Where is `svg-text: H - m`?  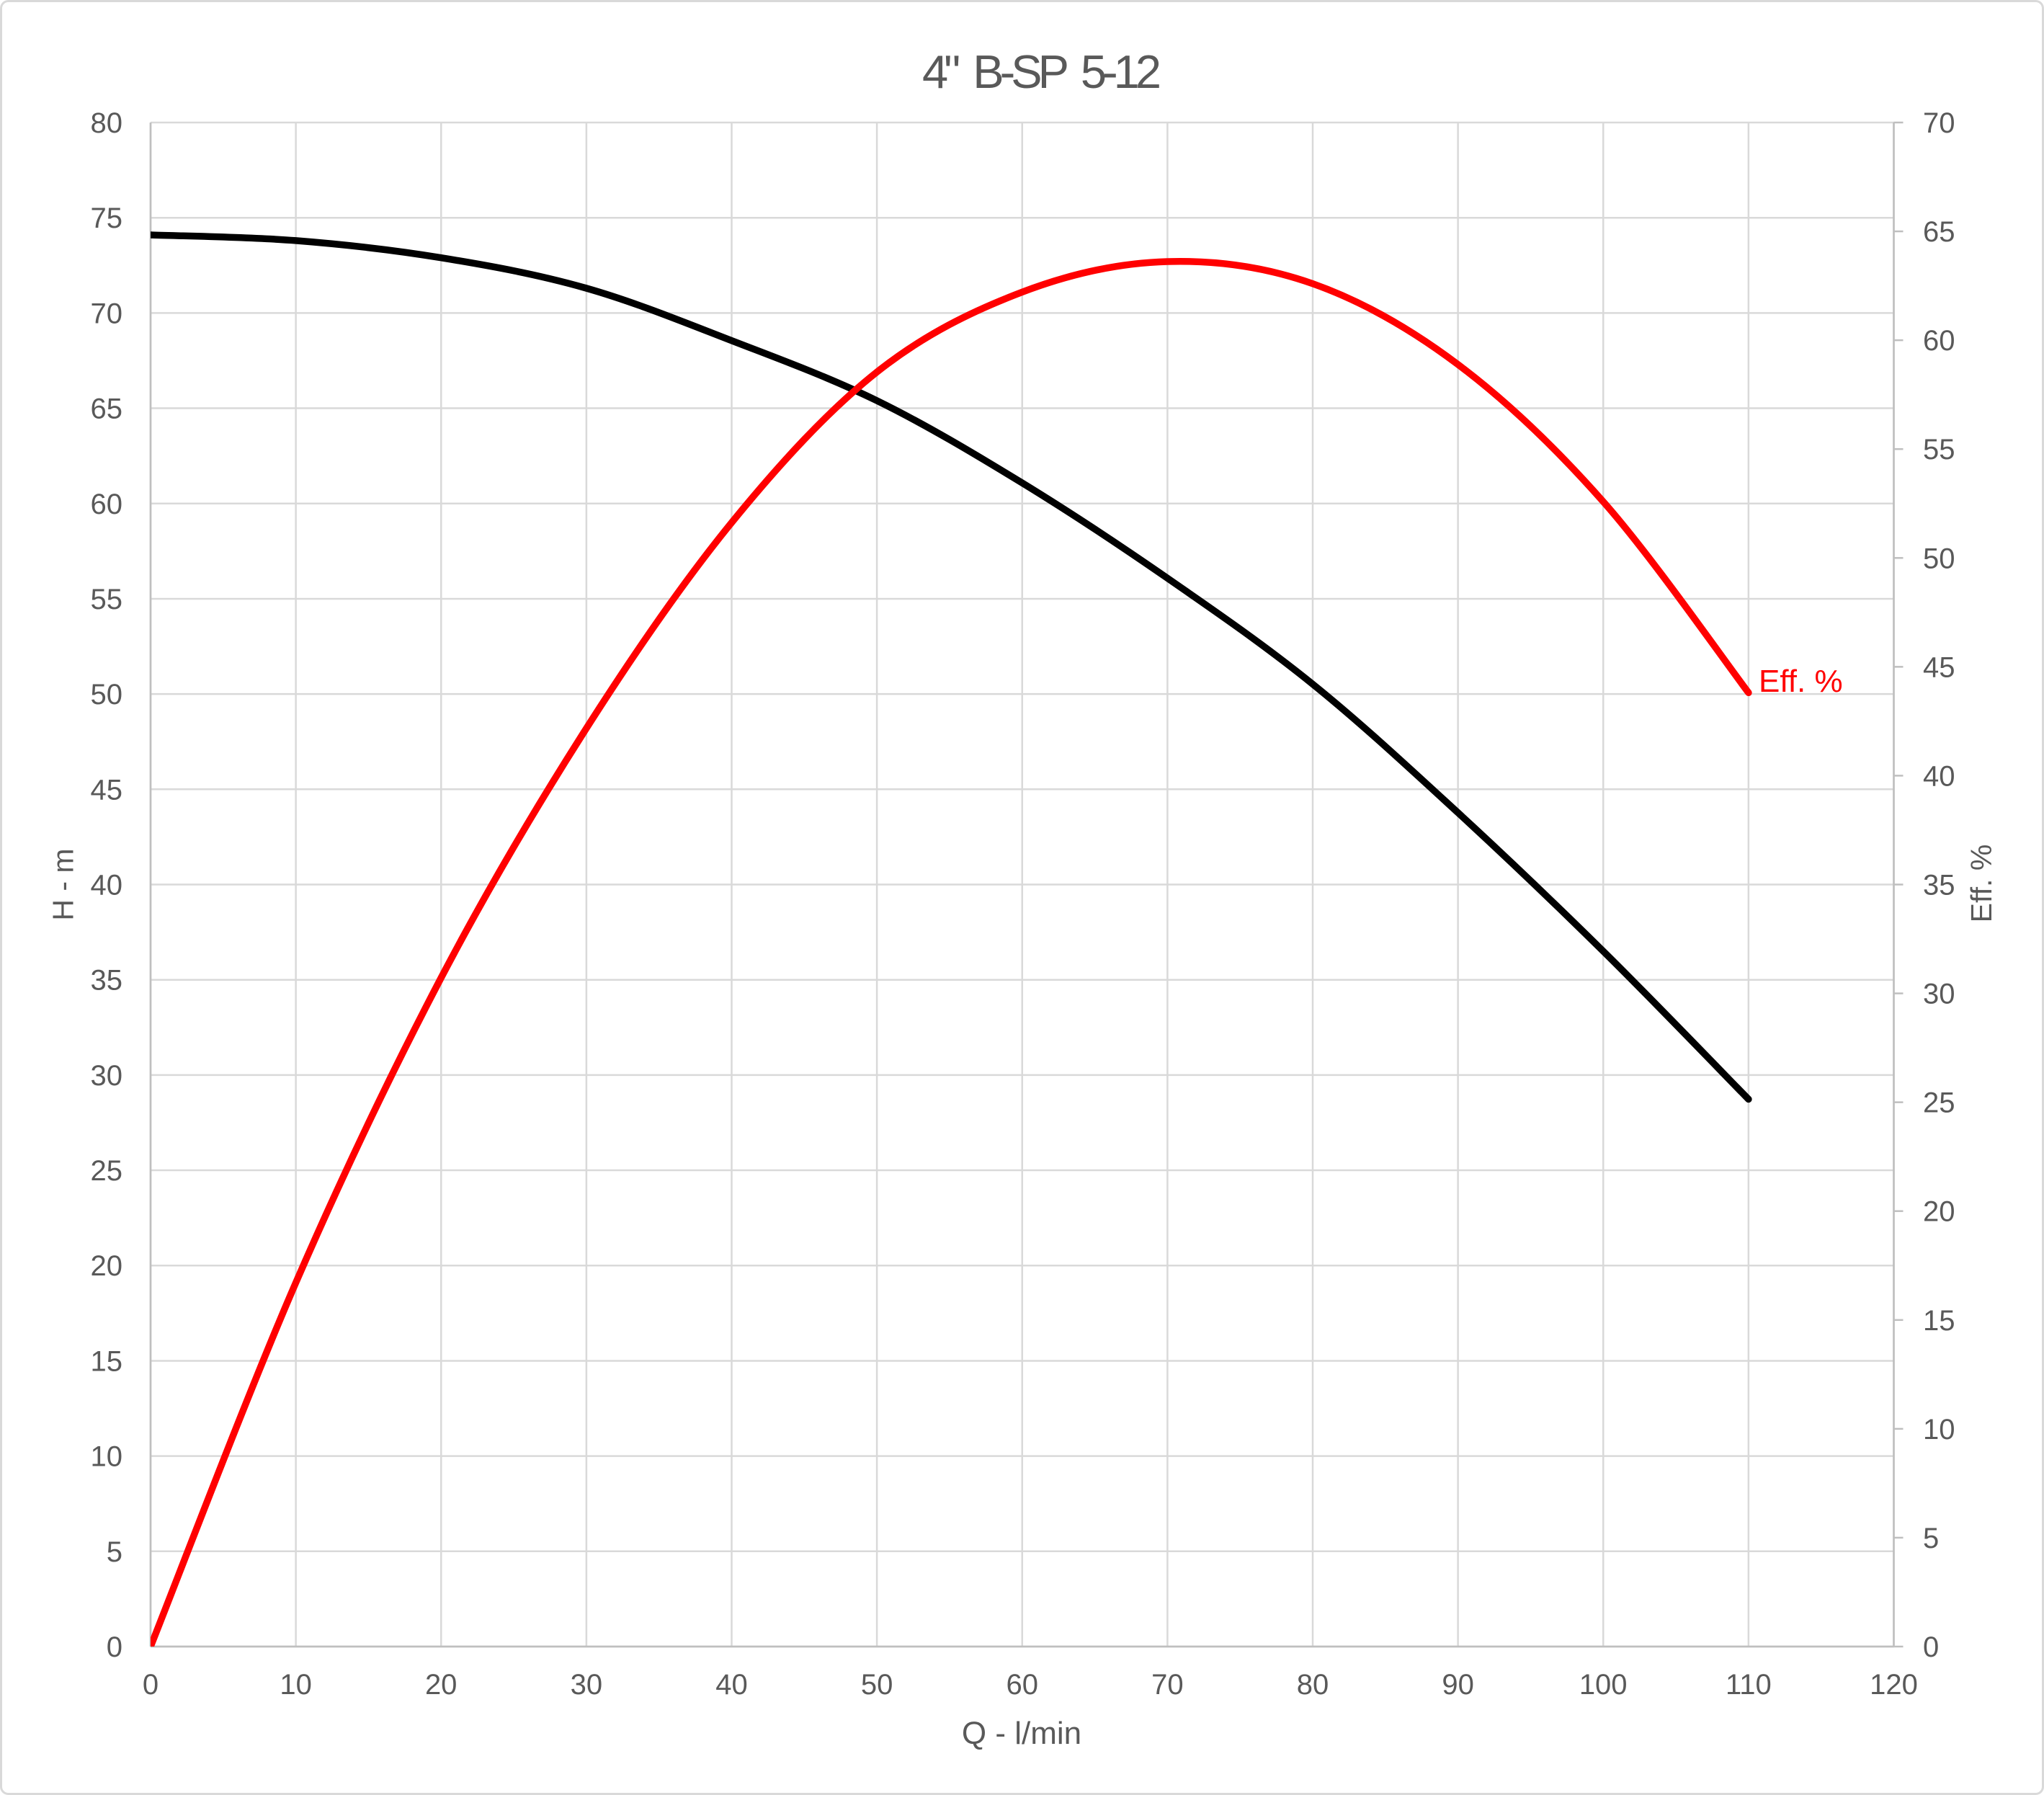
svg-text: H - m is located at coordinates (63, 884).